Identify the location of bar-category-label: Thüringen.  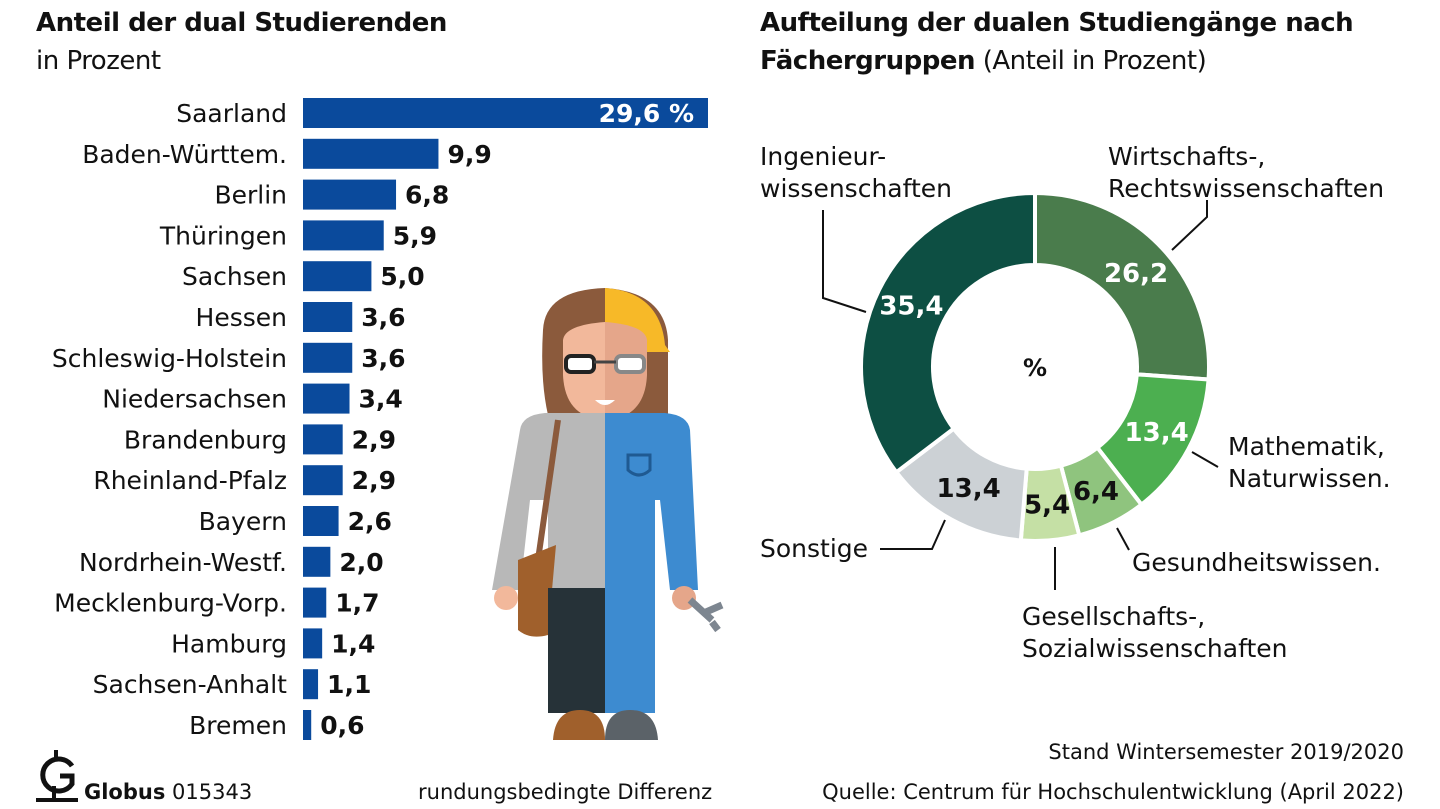
(223, 235).